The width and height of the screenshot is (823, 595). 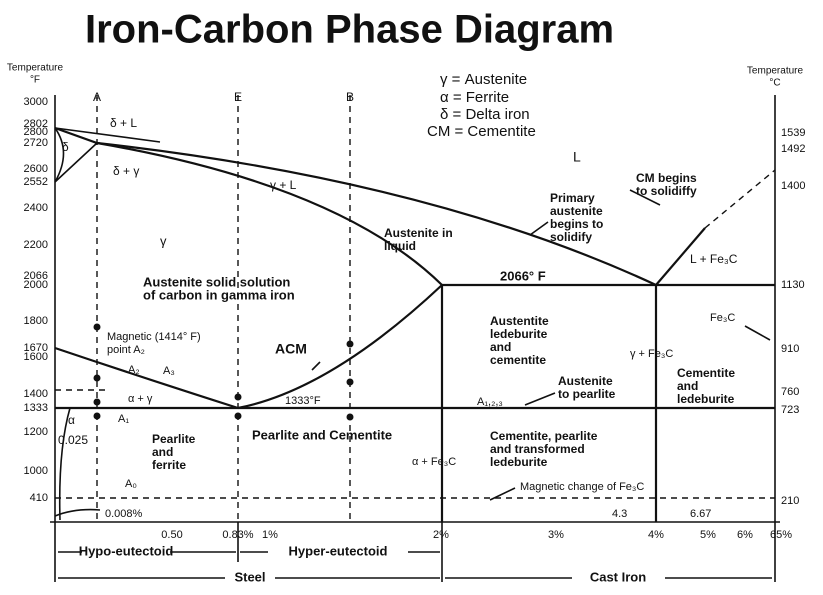 What do you see at coordinates (131, 484) in the screenshot?
I see `region-label: A₀` at bounding box center [131, 484].